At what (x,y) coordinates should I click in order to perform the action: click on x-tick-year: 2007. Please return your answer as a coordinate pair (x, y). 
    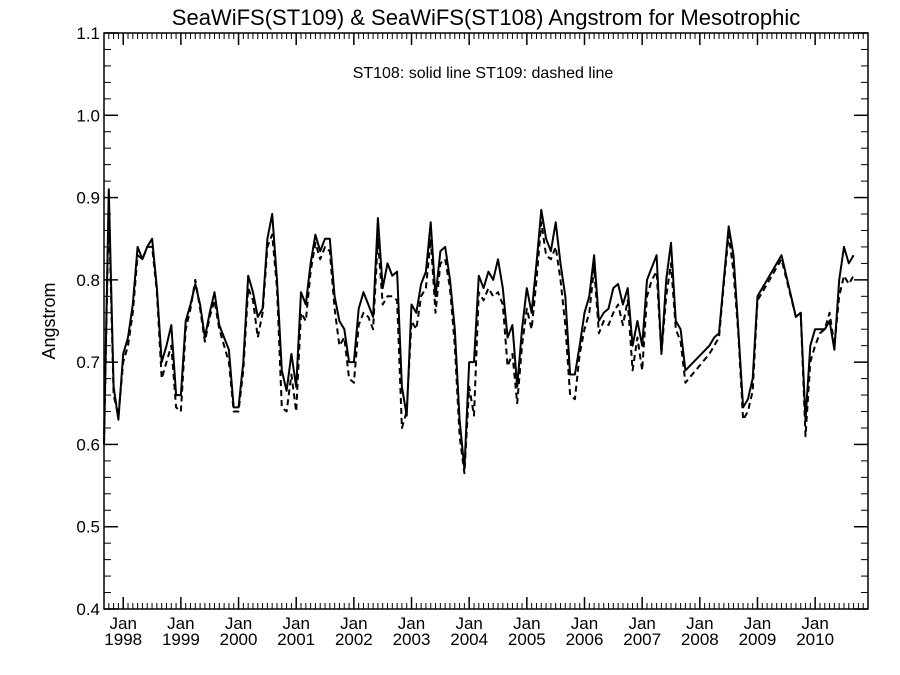
    Looking at the image, I should click on (642, 639).